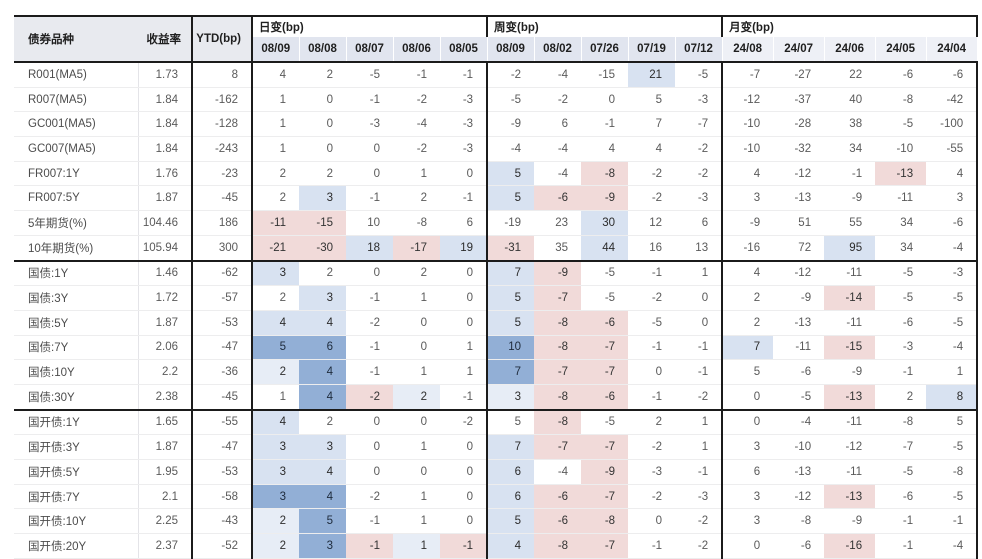  What do you see at coordinates (76, 100) in the screenshot?
I see `row-label: R007(MA5)` at bounding box center [76, 100].